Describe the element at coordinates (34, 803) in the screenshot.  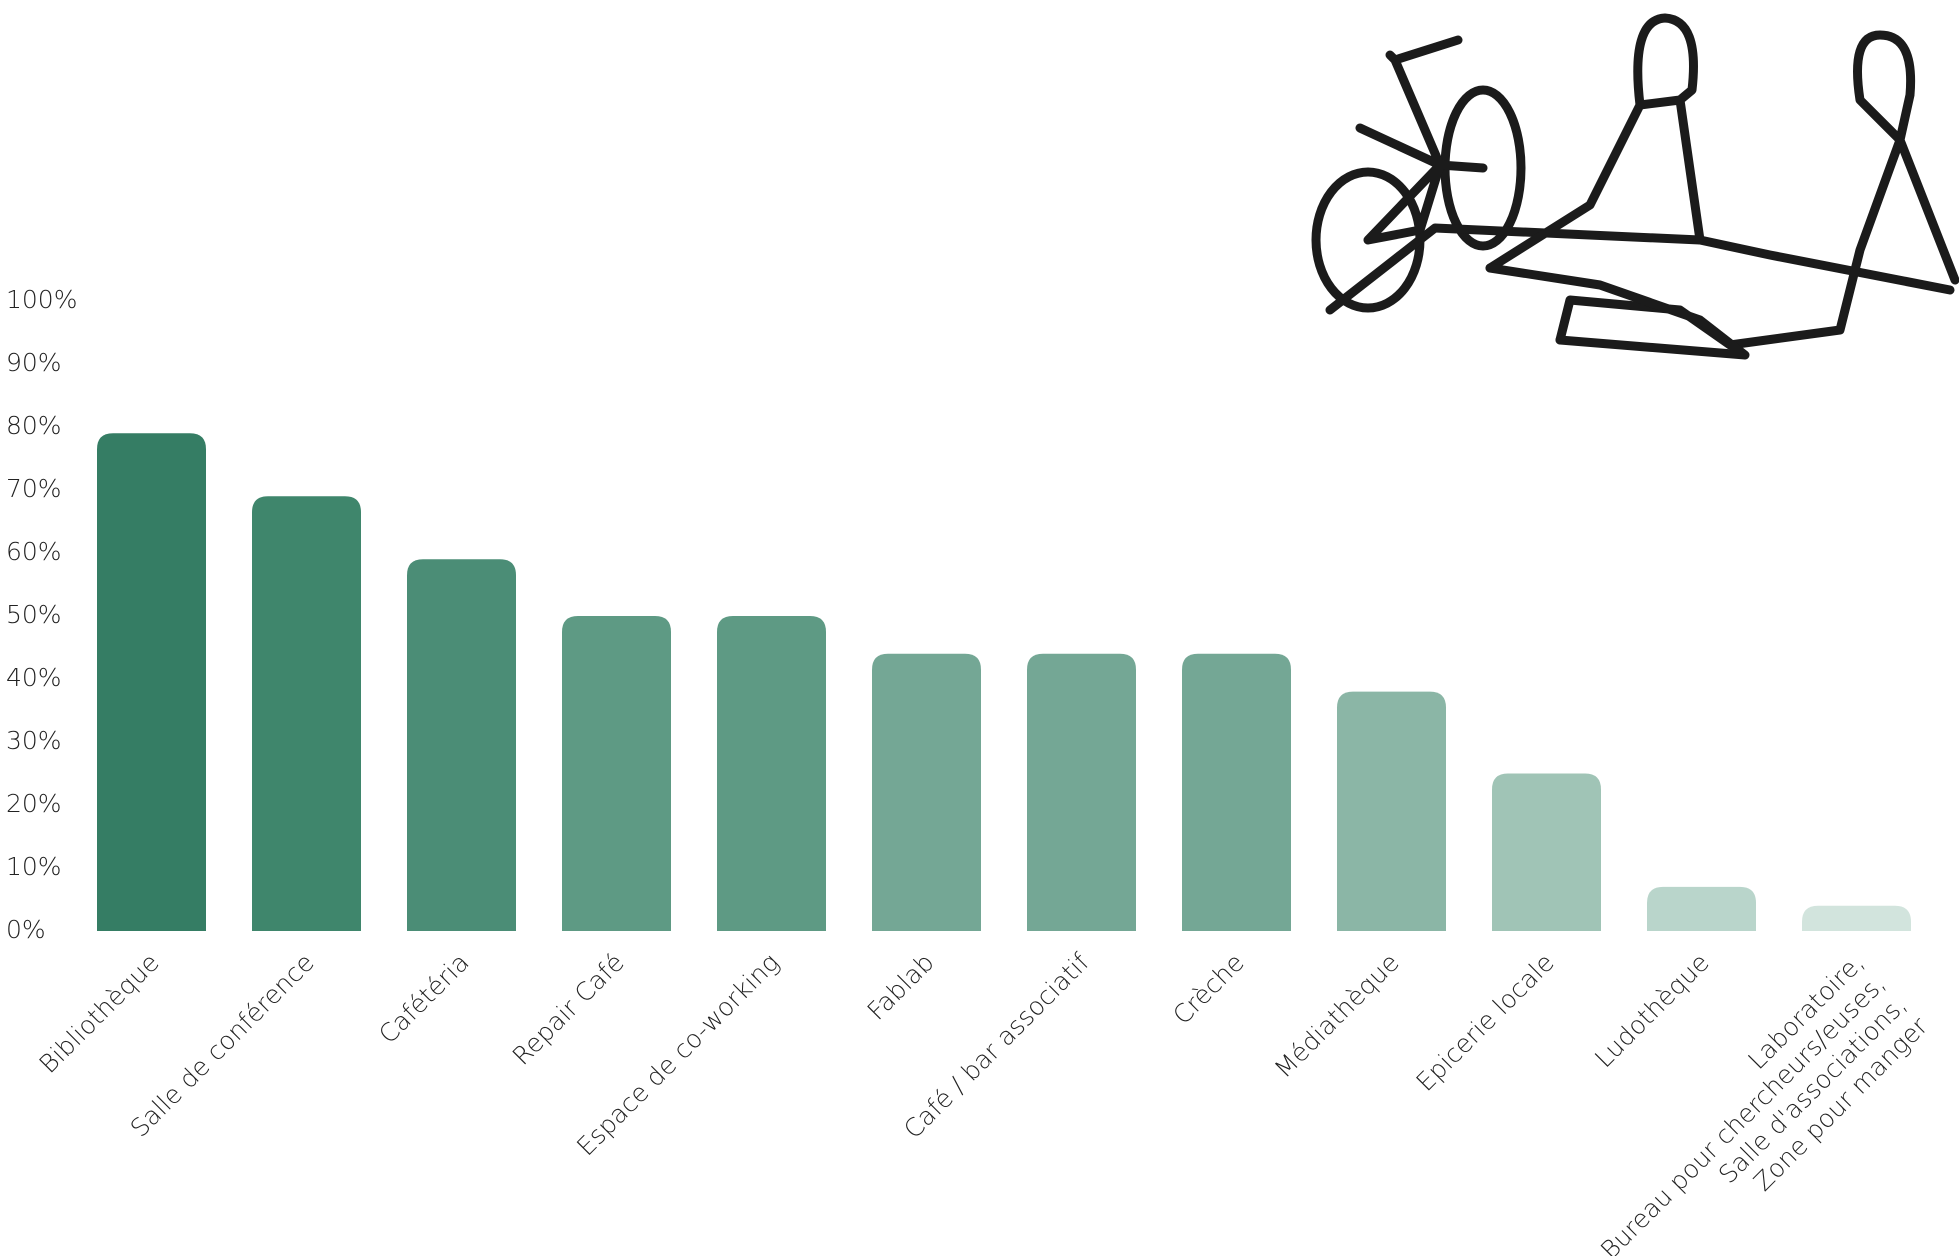
I see `y-tick-label: 20%` at that location.